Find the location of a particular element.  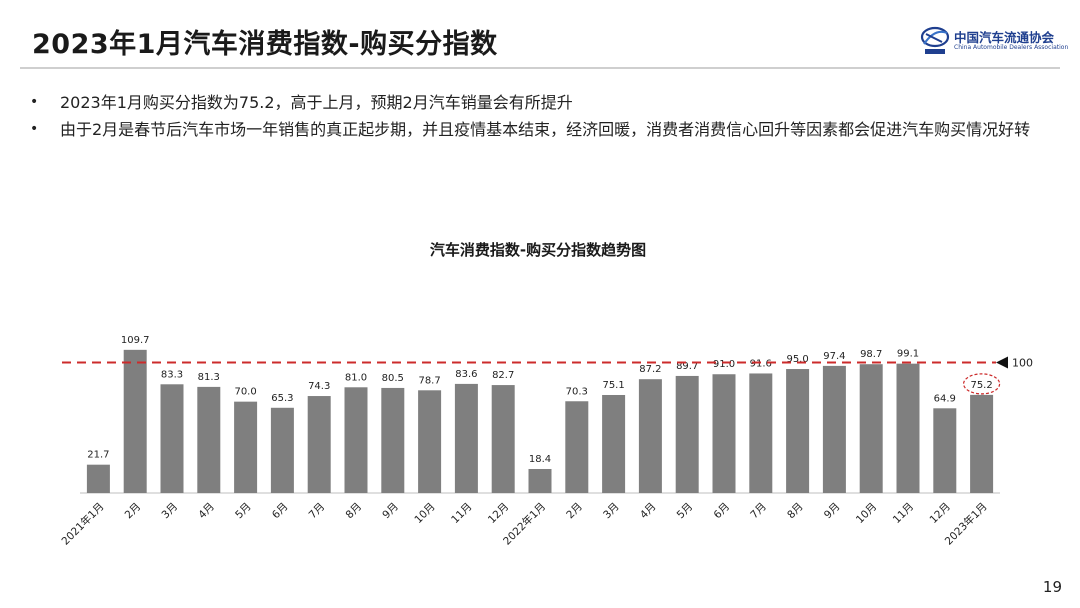

cada-logo-icon is located at coordinates (935, 40).